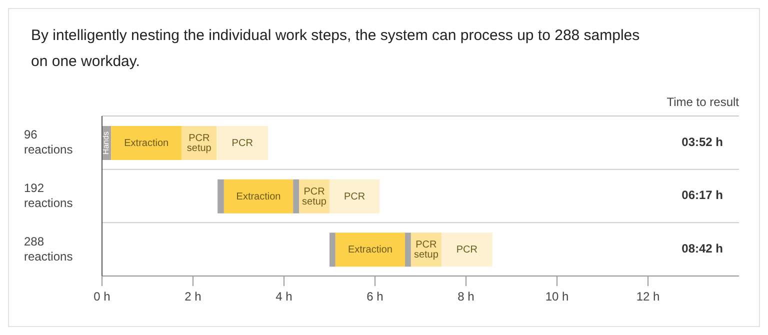  I want to click on annotation: 03:52 h, so click(702, 141).